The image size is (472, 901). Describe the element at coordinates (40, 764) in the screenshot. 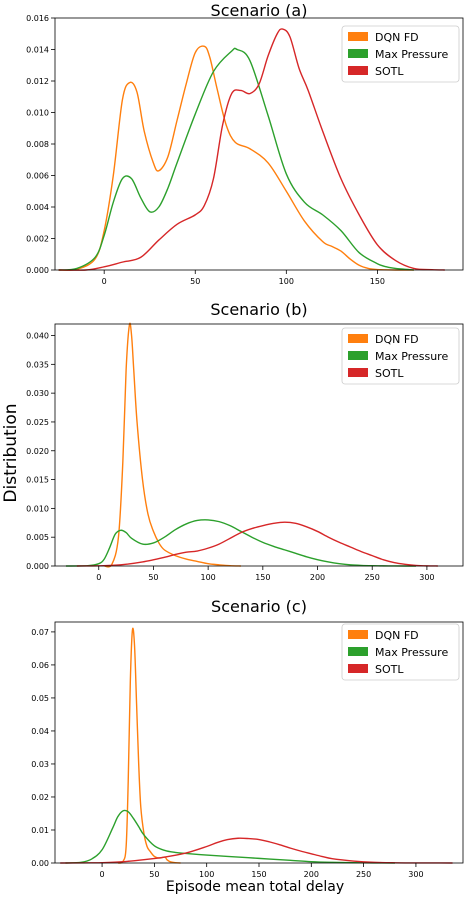

I see `y-tick-label: 0.03` at that location.